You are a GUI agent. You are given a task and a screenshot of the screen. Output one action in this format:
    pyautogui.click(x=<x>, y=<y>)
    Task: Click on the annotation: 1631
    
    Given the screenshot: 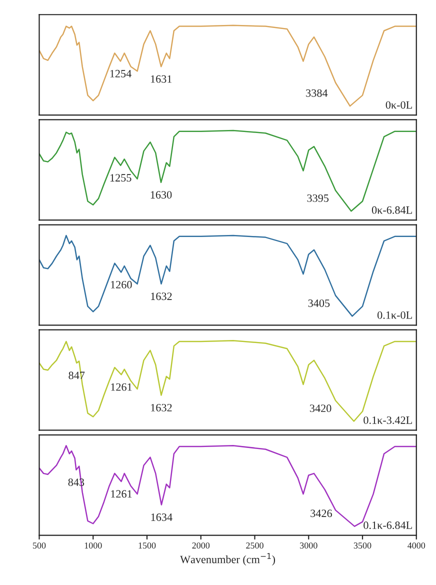 What is the action you would take?
    pyautogui.click(x=161, y=79)
    